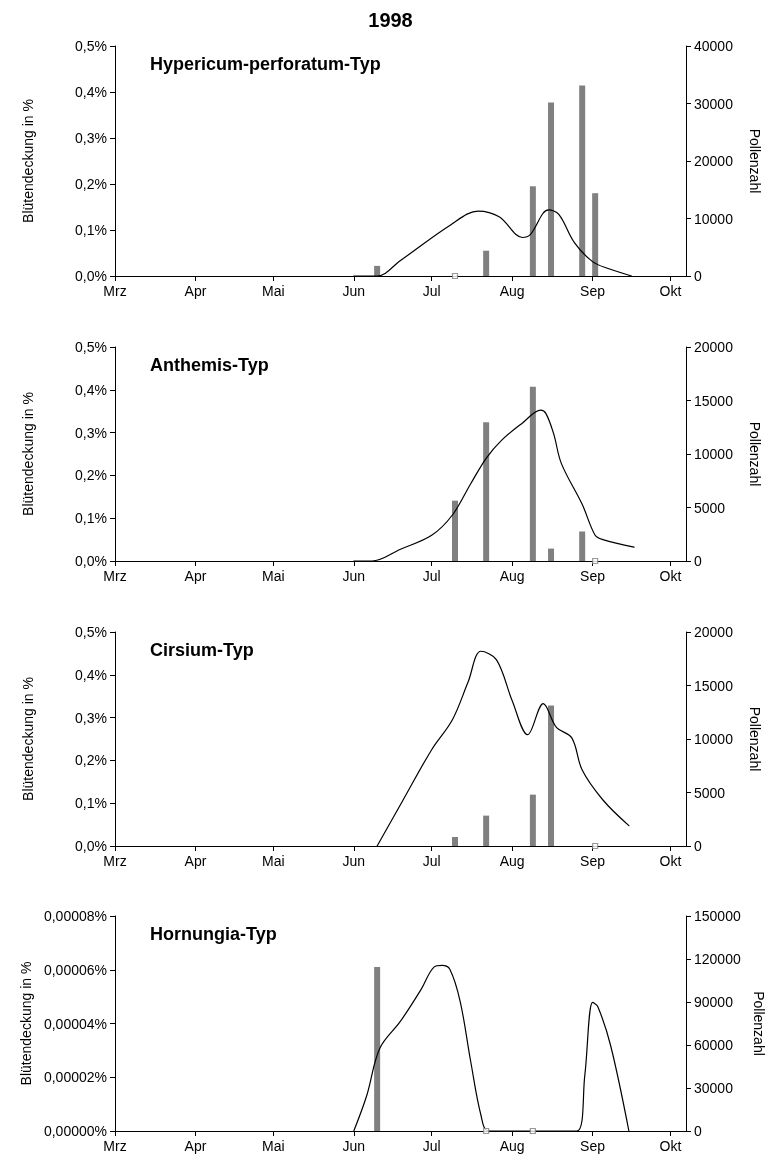  What do you see at coordinates (714, 1088) in the screenshot?
I see `y2-tick-label: 30000` at bounding box center [714, 1088].